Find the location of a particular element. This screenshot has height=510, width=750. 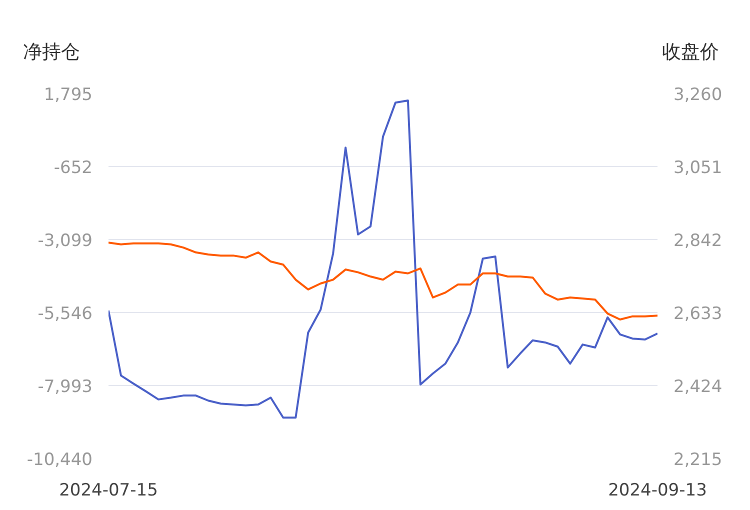

y-axis-title: 净持仓 is located at coordinates (51, 52).